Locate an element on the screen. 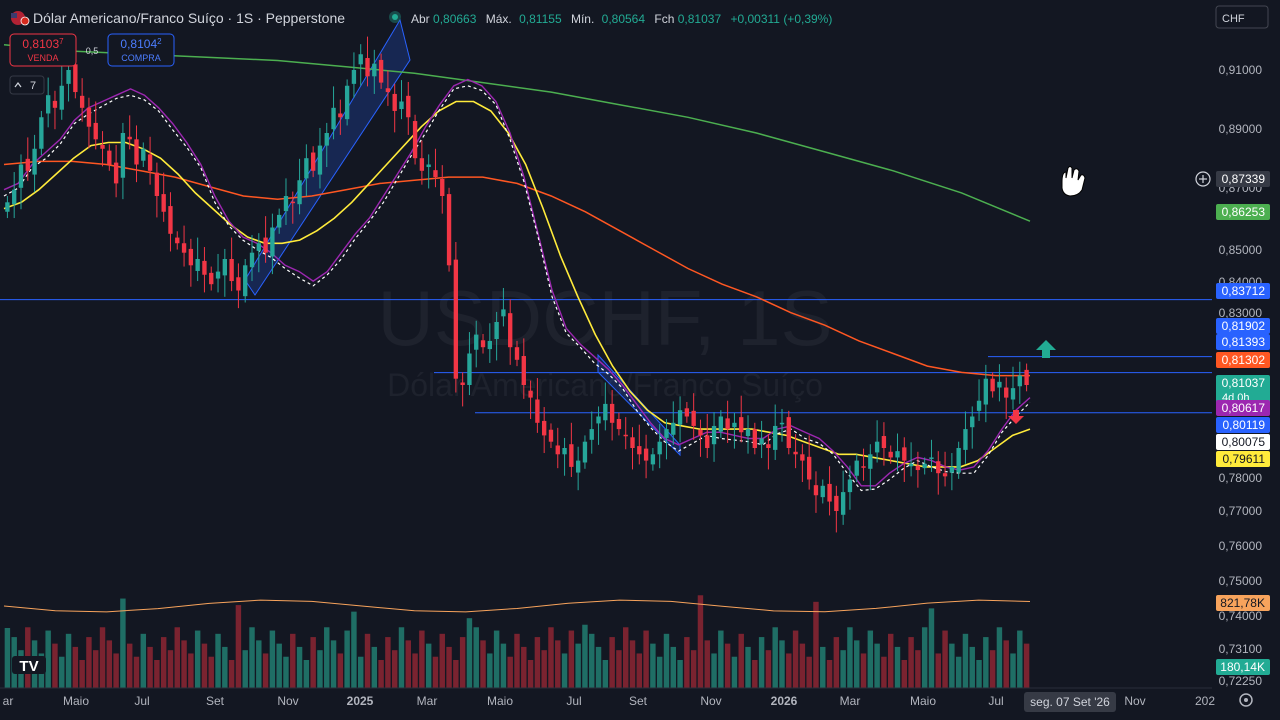  tradingview-logo: TV is located at coordinates (29, 665).